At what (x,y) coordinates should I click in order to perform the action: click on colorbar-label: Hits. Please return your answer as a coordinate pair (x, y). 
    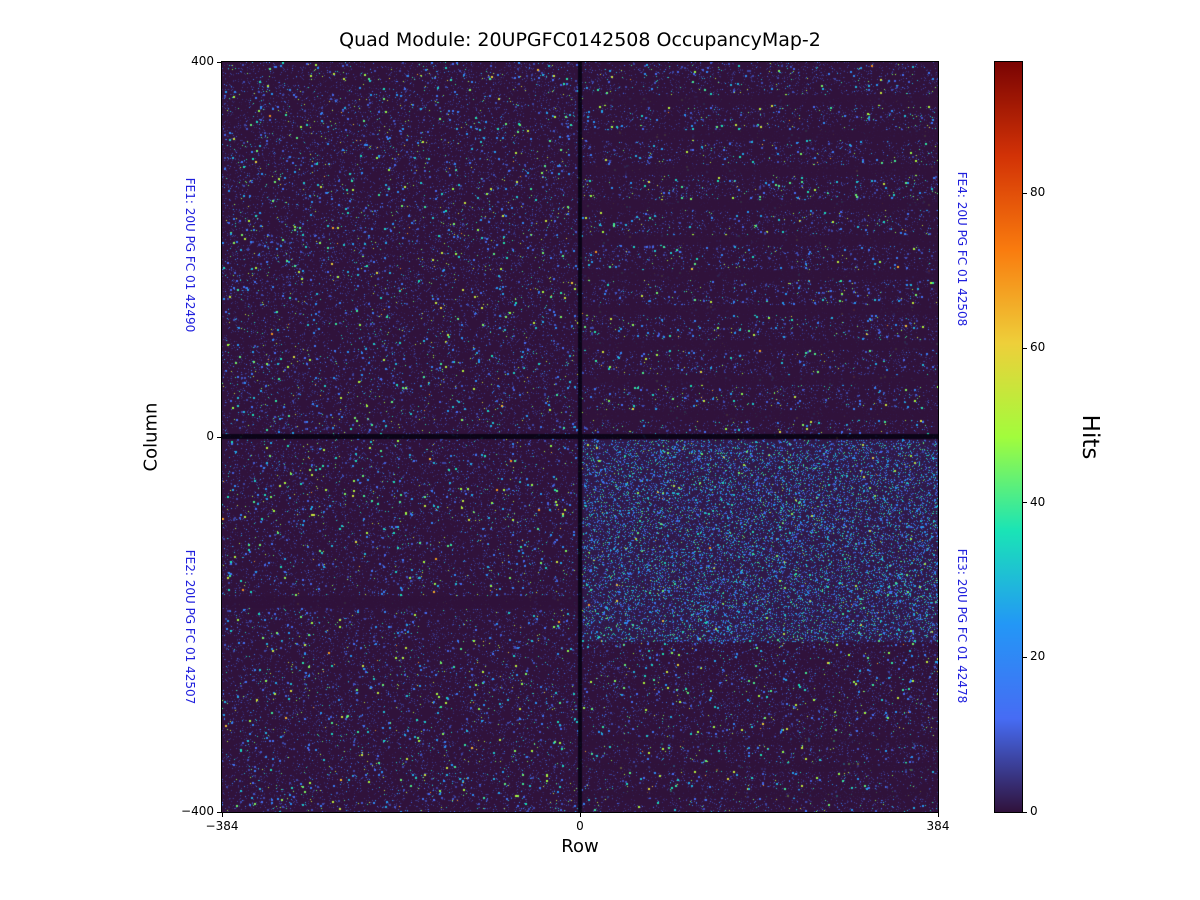
    Looking at the image, I should click on (1090, 437).